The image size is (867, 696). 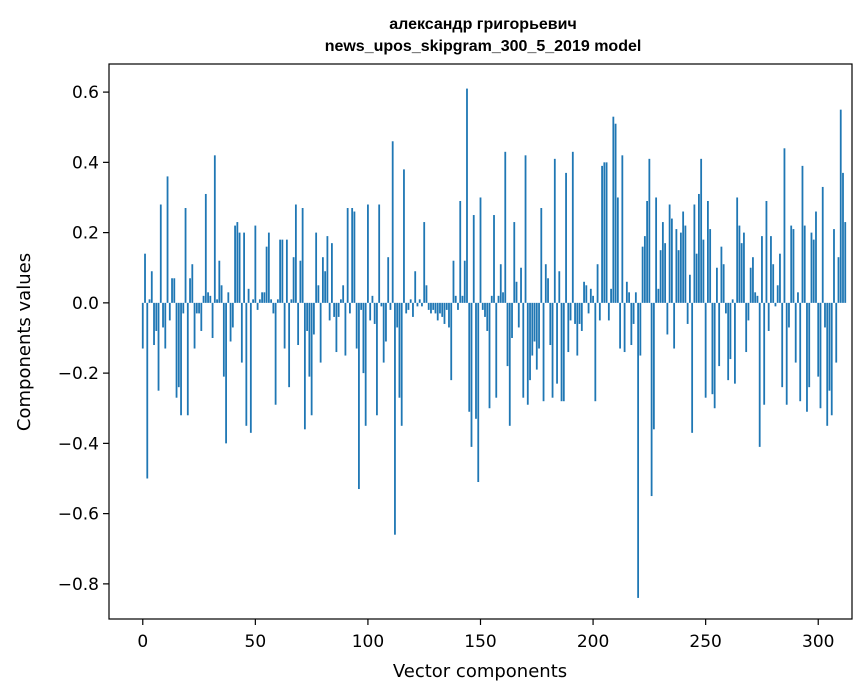 I want to click on y-axis: −0.8 −0.6 −0.4 −0.2 0.0 0.2 0.4 0.6, so click(x=83, y=339).